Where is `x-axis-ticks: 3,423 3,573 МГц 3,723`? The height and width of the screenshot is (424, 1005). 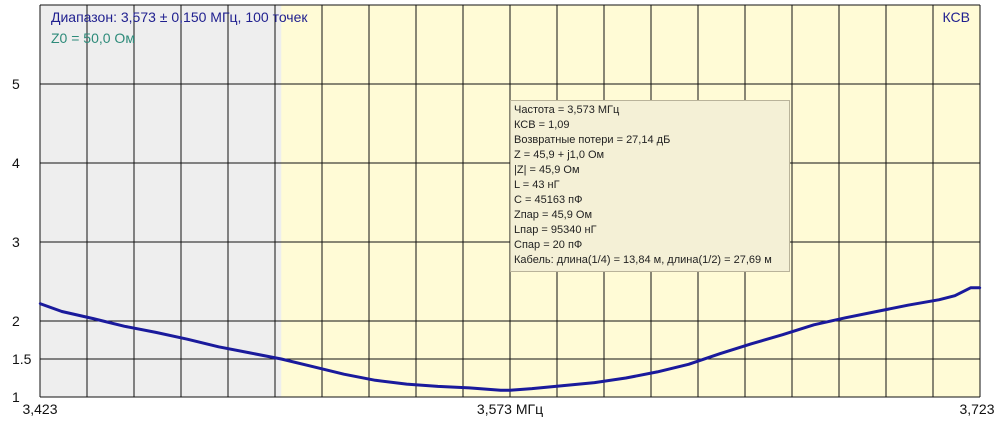
x-axis-ticks: 3,423 3,573 МГц 3,723 is located at coordinates (508, 409).